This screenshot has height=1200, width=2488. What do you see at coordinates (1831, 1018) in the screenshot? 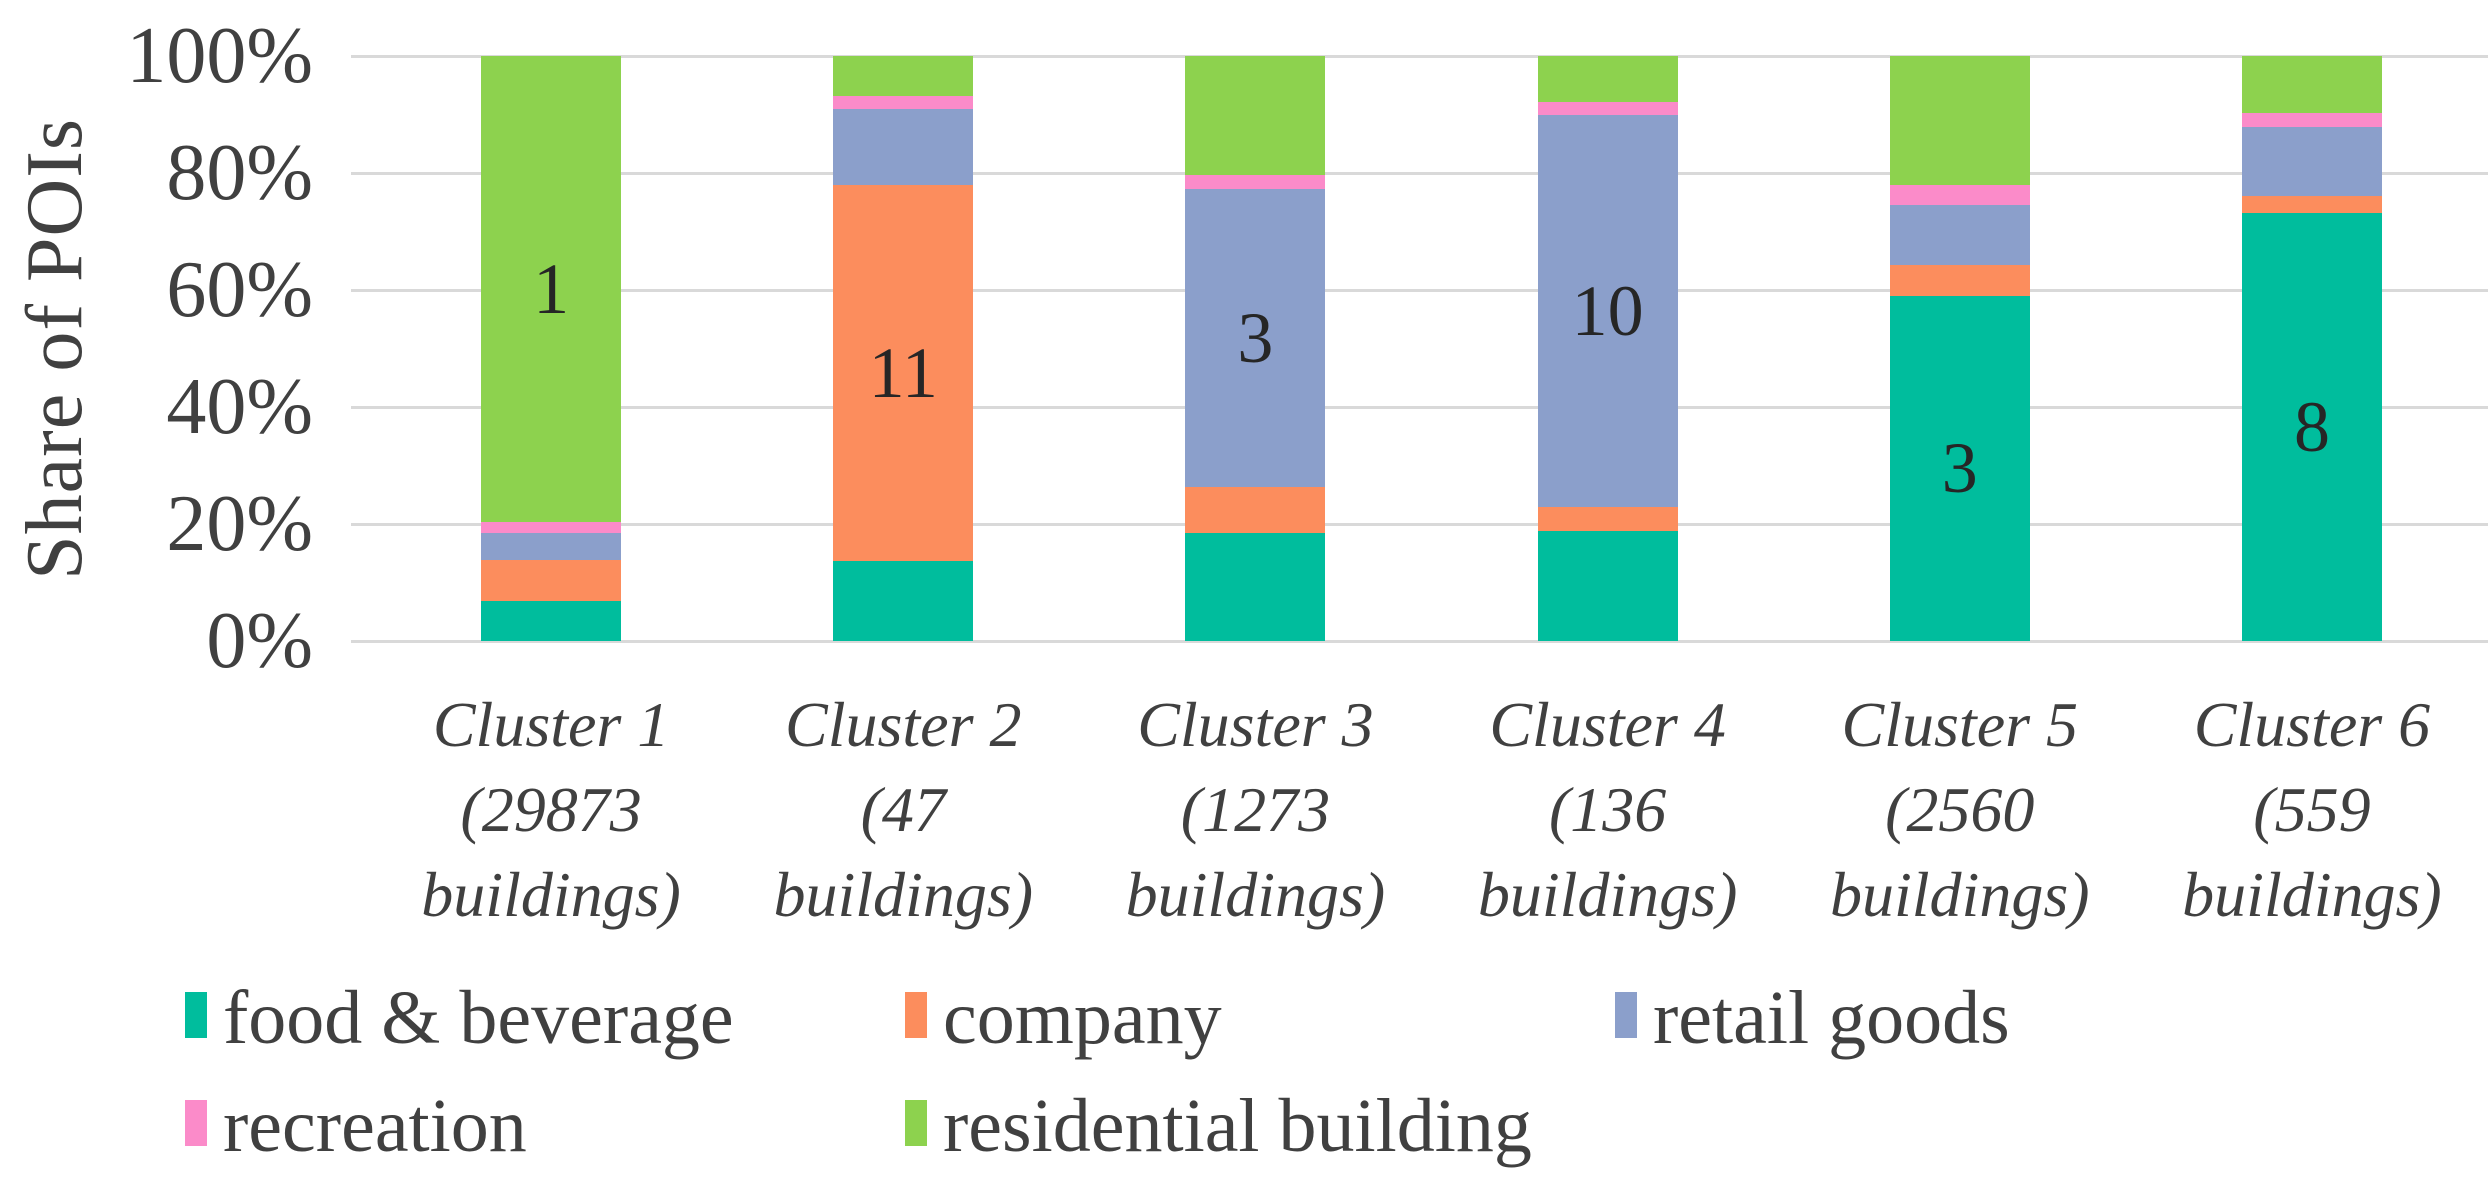
I see `legend-label-retail-goods: retail goods` at bounding box center [1831, 1018].